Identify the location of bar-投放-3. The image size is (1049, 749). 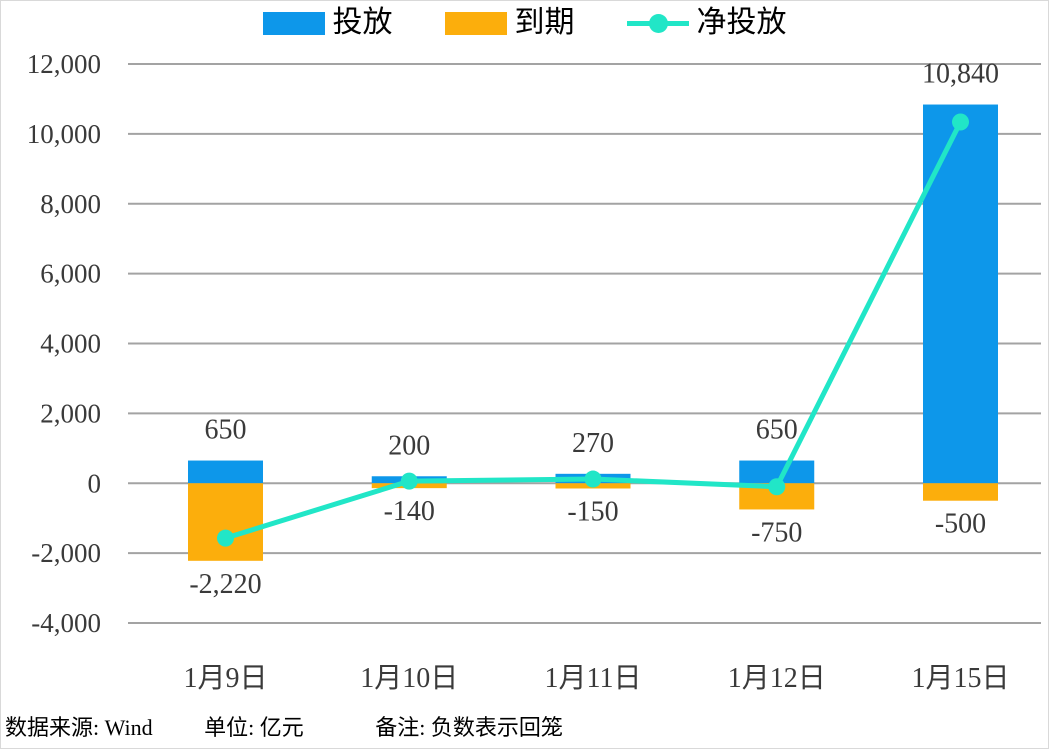
(777, 472).